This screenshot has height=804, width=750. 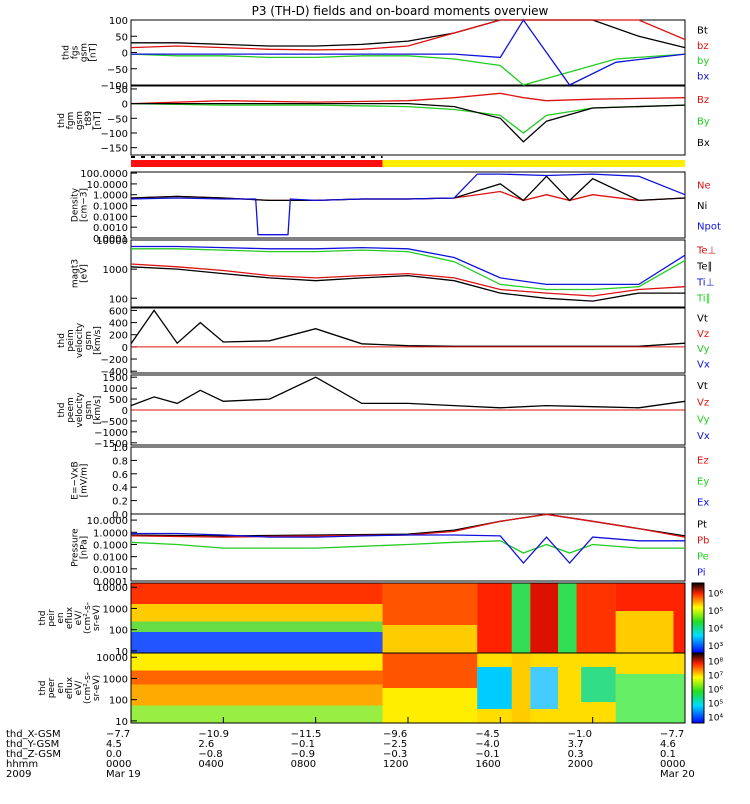 I want to click on y-axis-label: E=−VxB, so click(x=76, y=480).